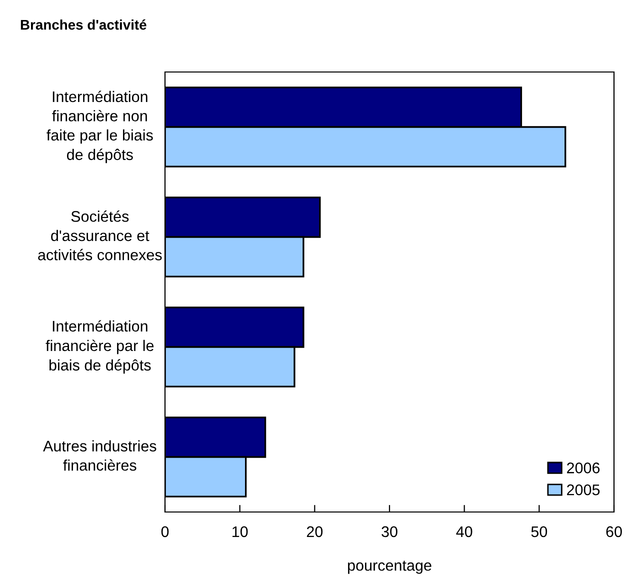 The height and width of the screenshot is (581, 626). What do you see at coordinates (390, 567) in the screenshot?
I see `x-axis-title: pourcentage` at bounding box center [390, 567].